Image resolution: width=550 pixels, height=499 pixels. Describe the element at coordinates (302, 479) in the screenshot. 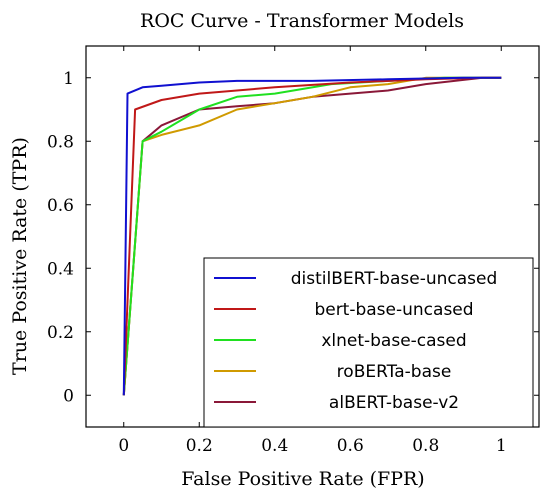

I see `x-axis-title: False Positive Rate (FPR)` at that location.